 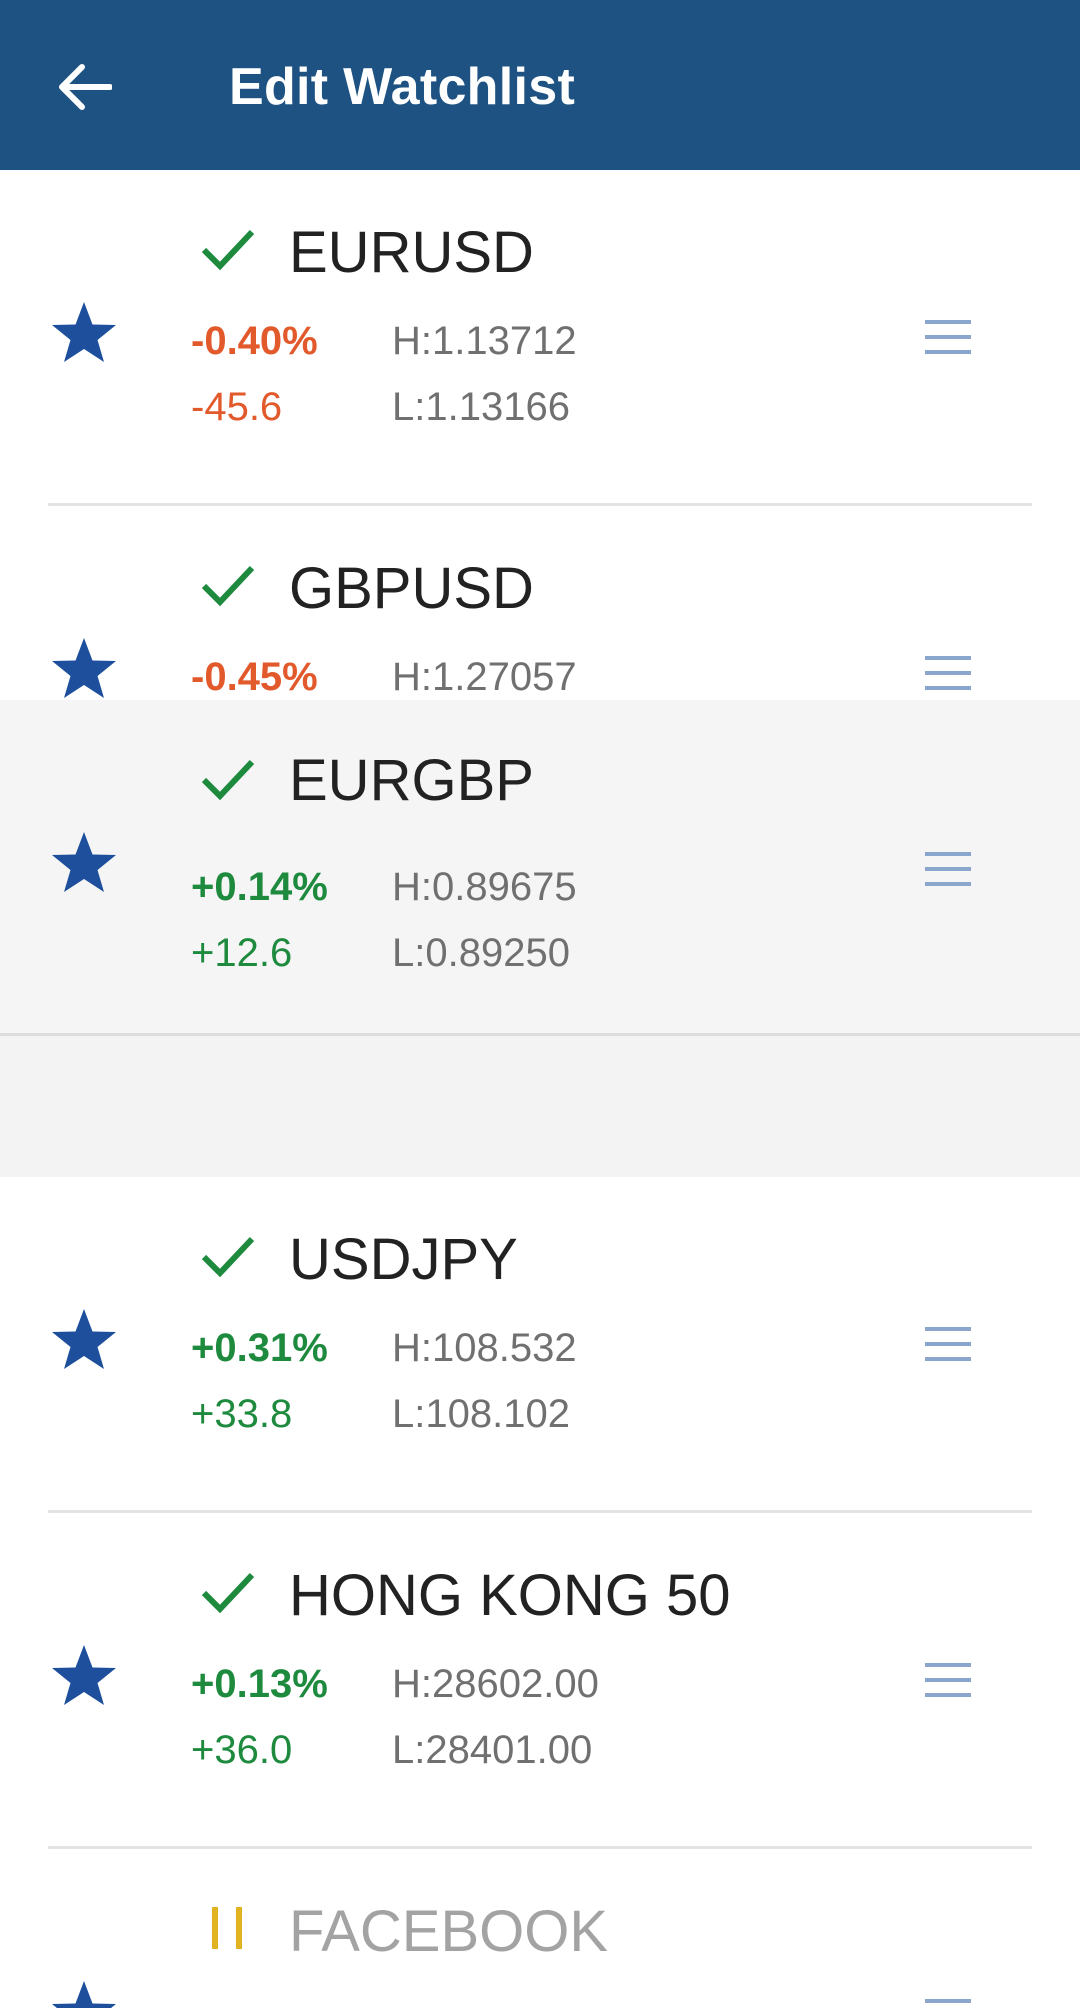 I want to click on low-value: L:0.89250, so click(x=481, y=953).